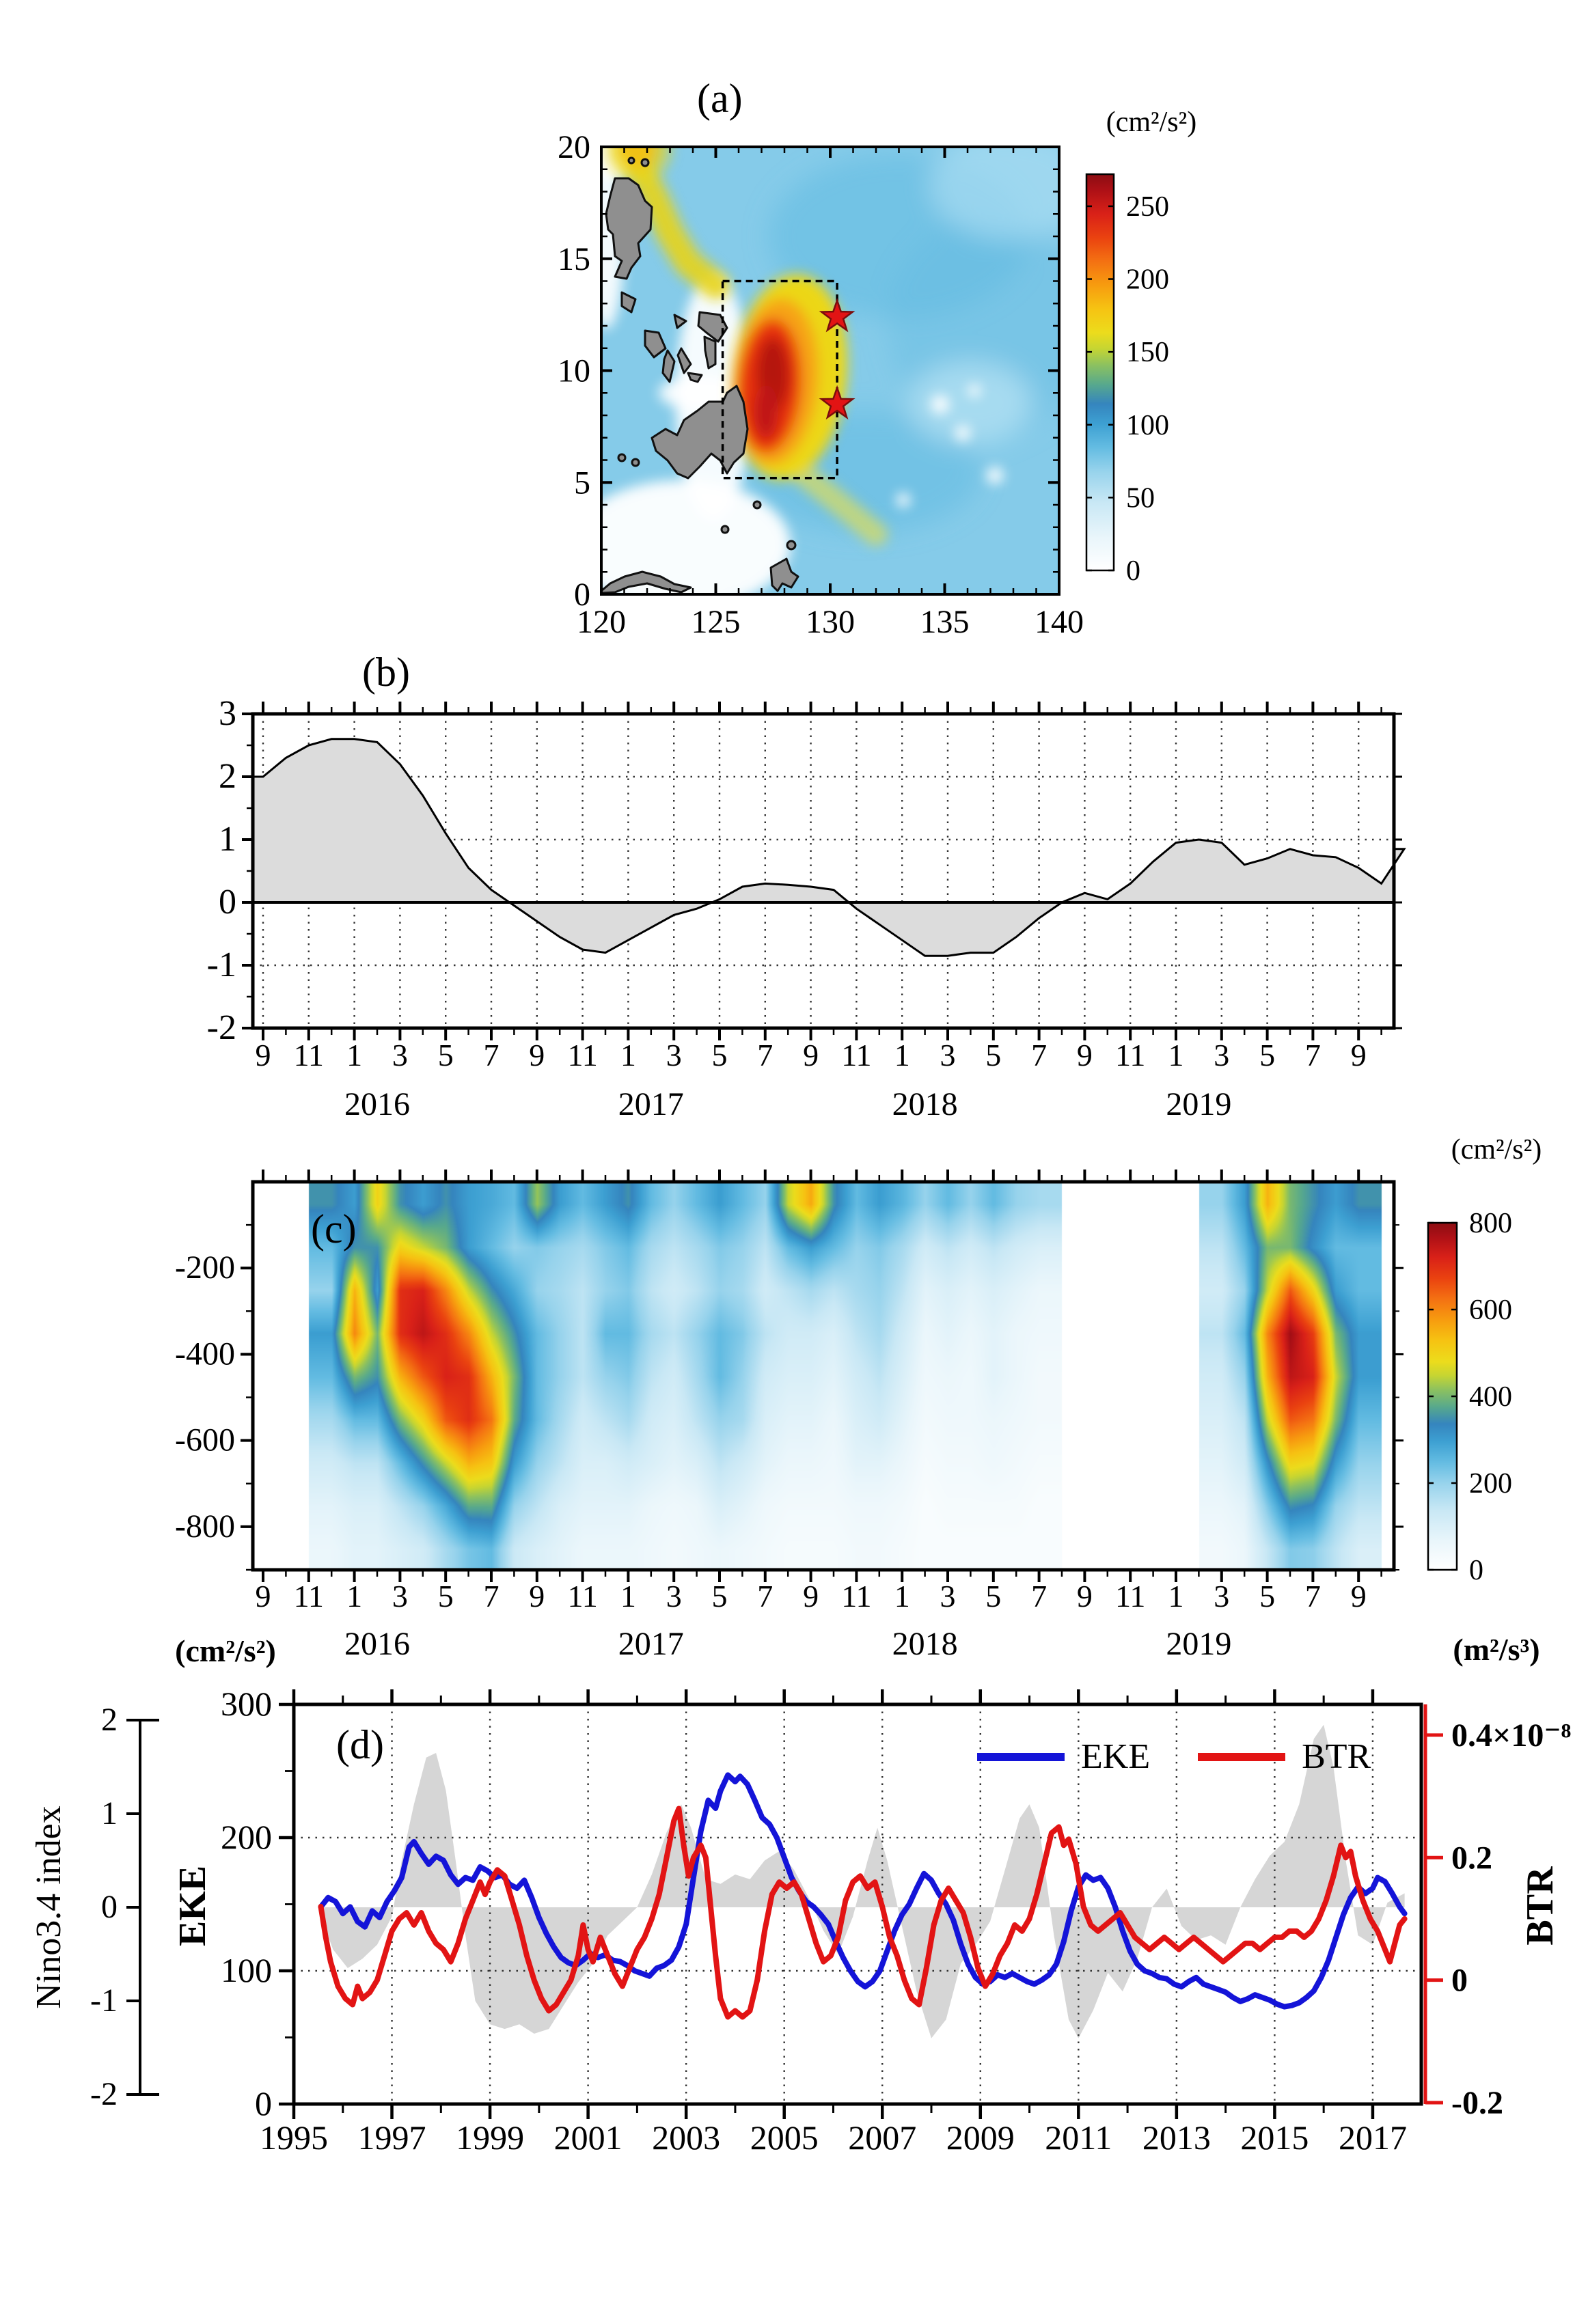  I want to click on panel-b-label: (b), so click(386, 672).